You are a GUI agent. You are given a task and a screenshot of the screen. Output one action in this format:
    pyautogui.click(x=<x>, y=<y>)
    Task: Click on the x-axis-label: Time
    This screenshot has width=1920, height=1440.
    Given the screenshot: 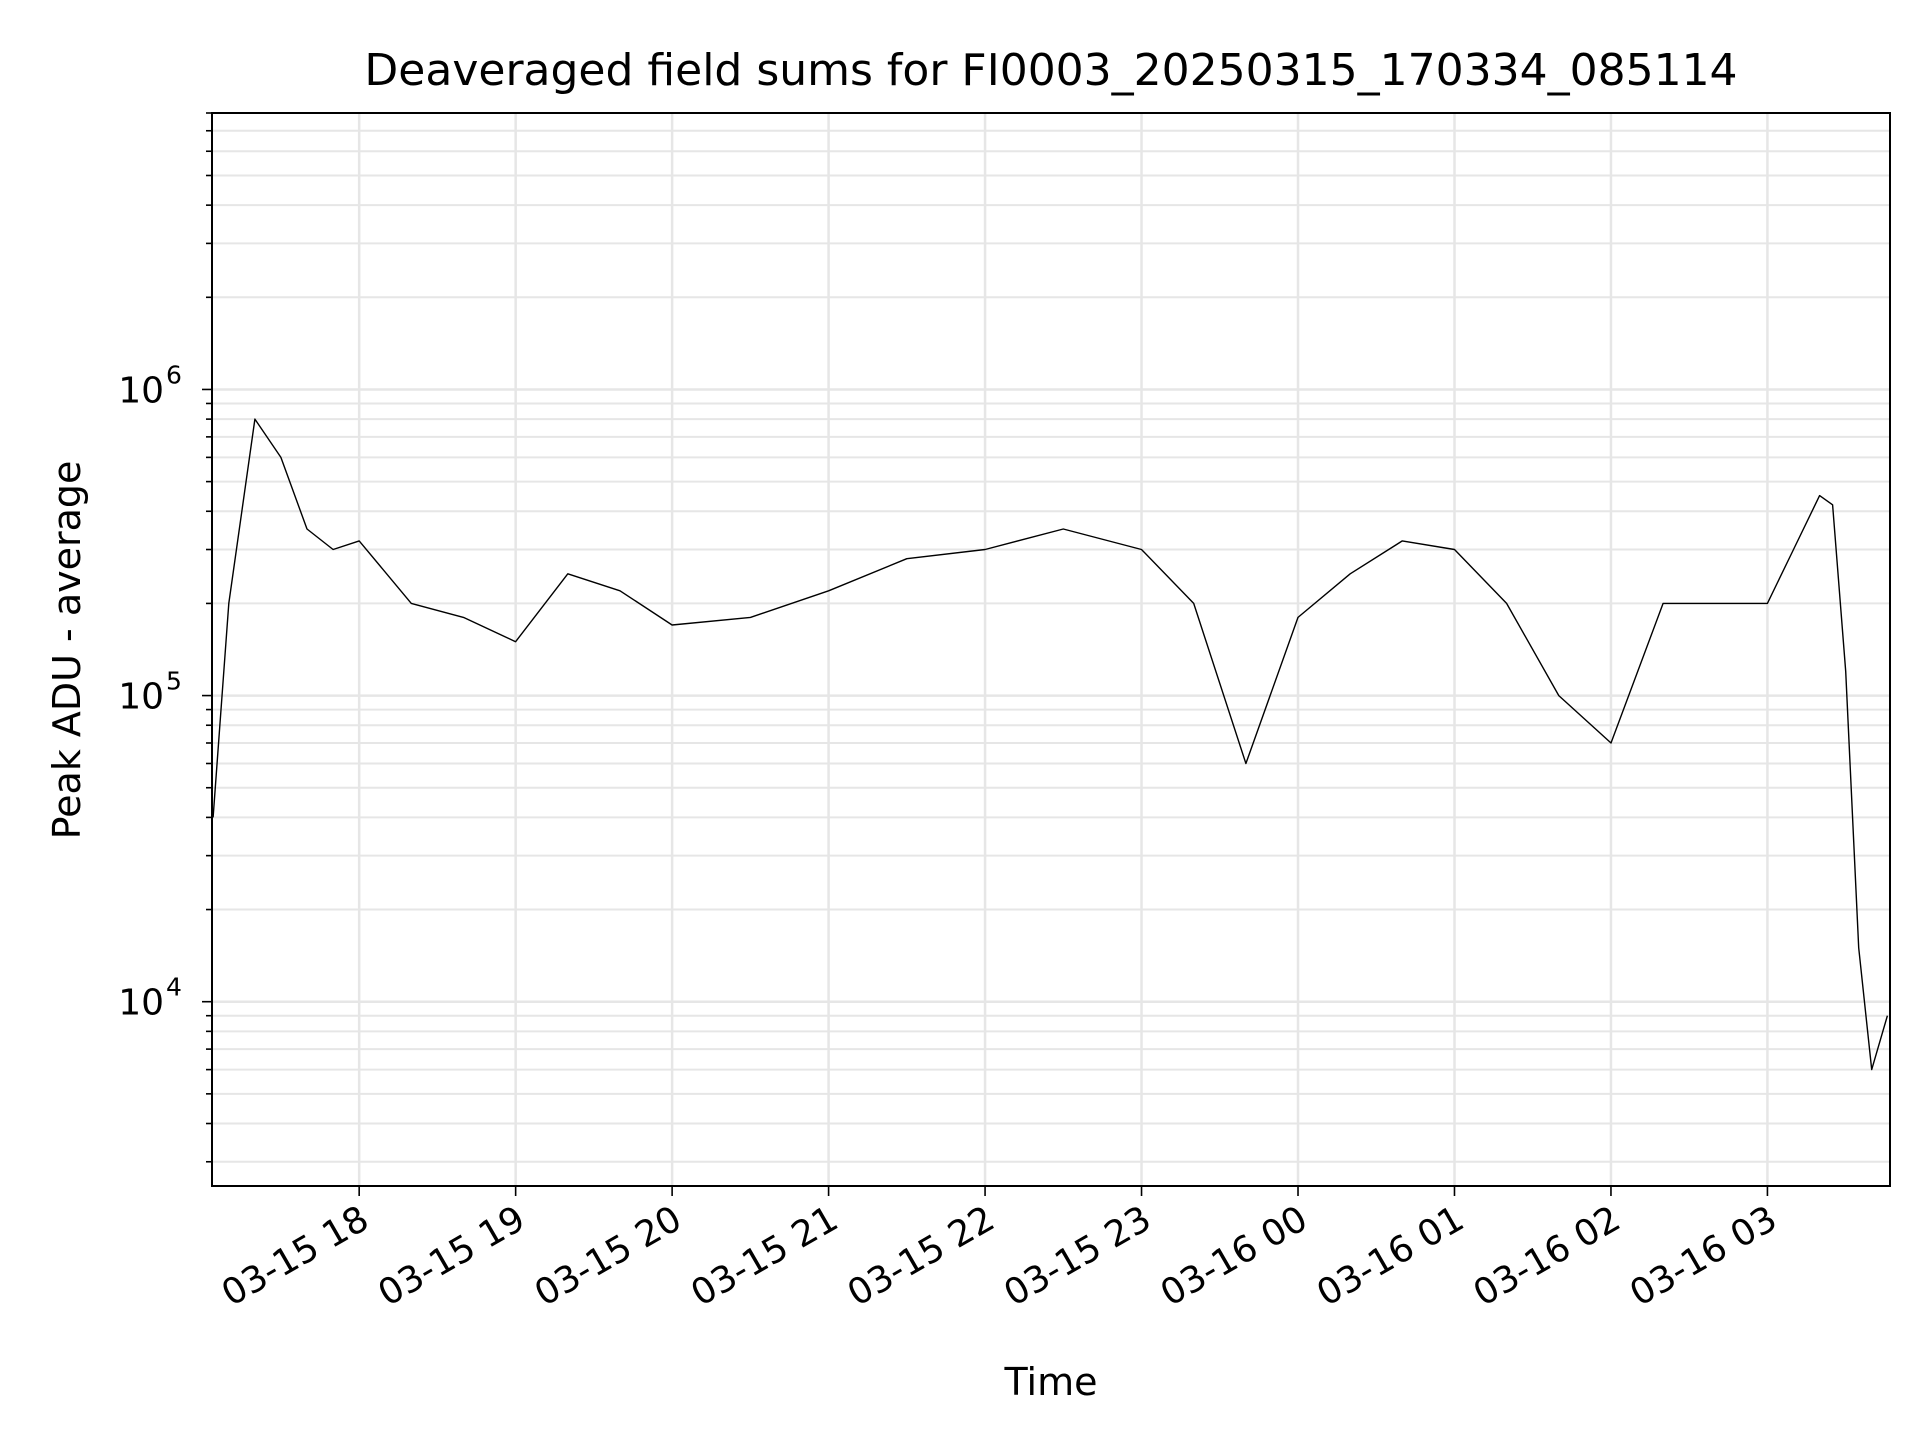 What is the action you would take?
    pyautogui.click(x=1051, y=1382)
    